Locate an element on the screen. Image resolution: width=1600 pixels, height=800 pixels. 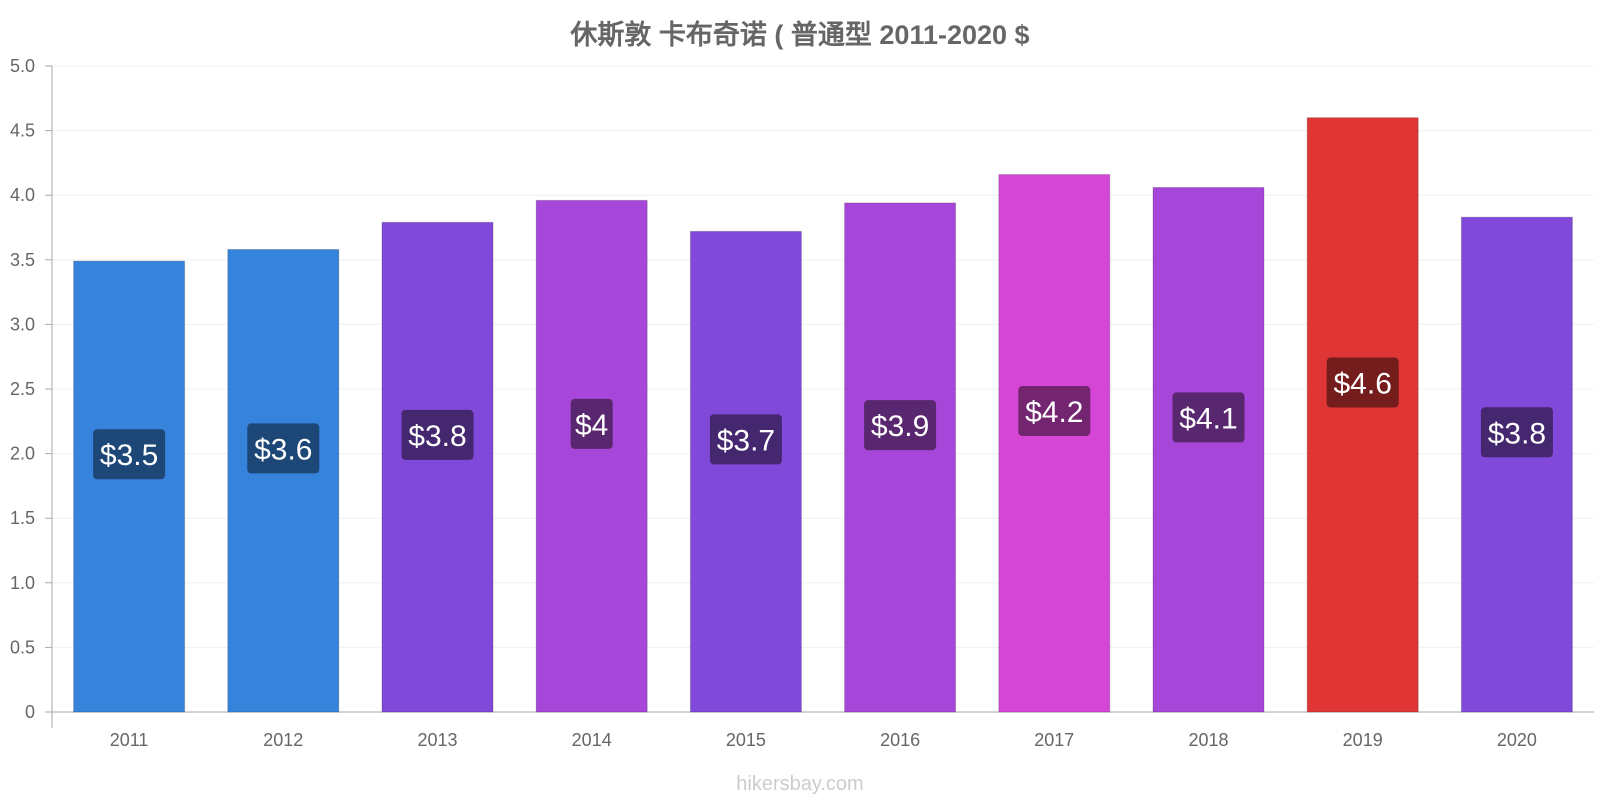
x-tick-label: 2015 is located at coordinates (746, 740).